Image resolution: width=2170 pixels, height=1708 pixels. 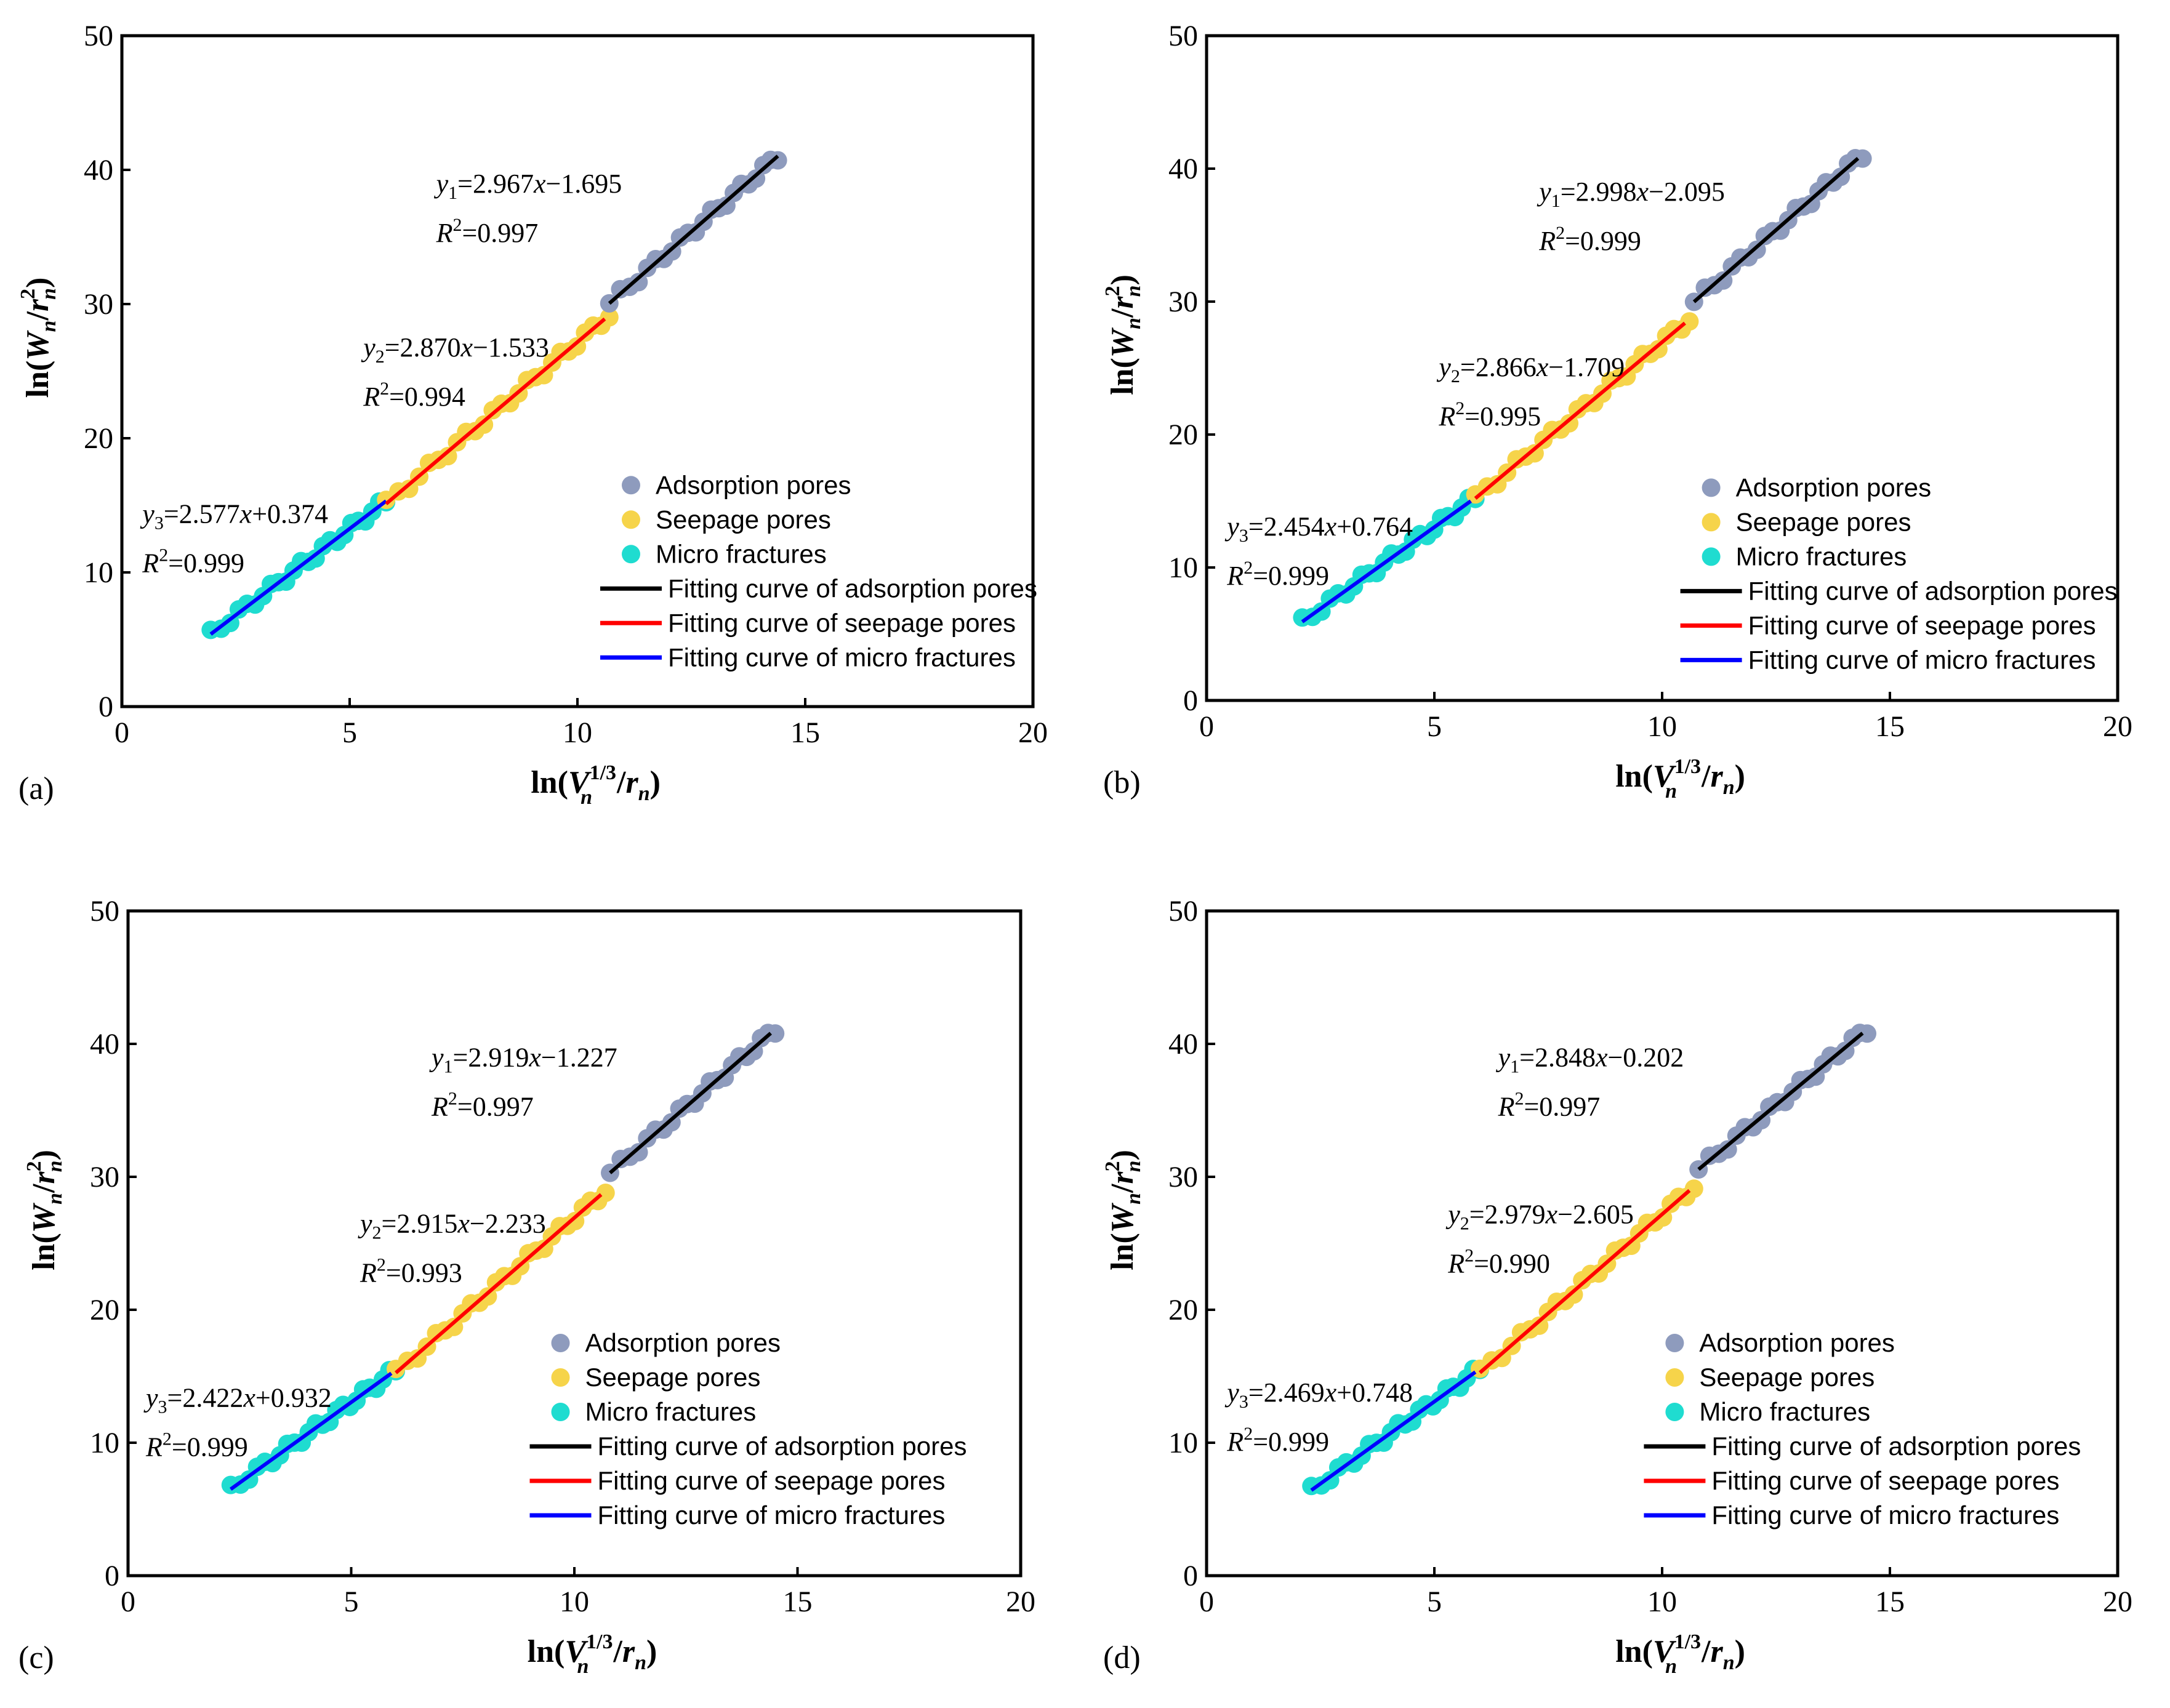 What do you see at coordinates (234, 516) in the screenshot?
I see `fit-equation-3: y3=2.577x+0.374` at bounding box center [234, 516].